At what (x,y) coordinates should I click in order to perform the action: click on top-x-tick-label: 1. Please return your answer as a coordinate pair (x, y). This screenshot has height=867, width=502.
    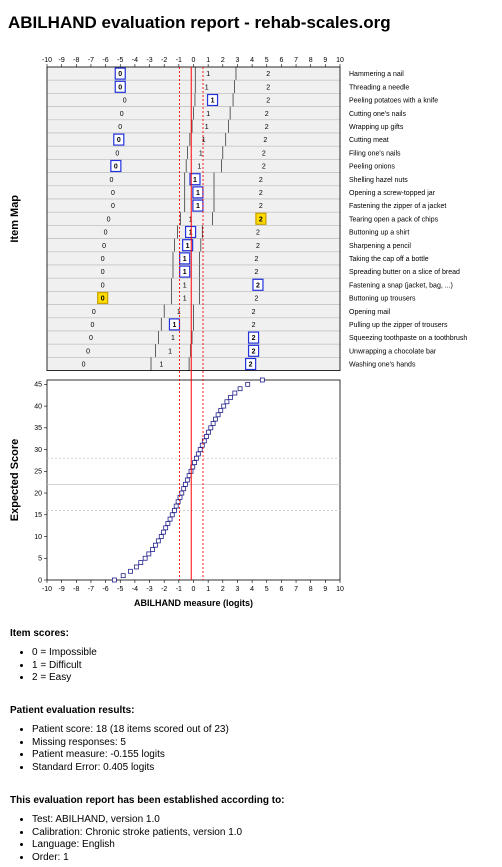
    Looking at the image, I should click on (208, 60).